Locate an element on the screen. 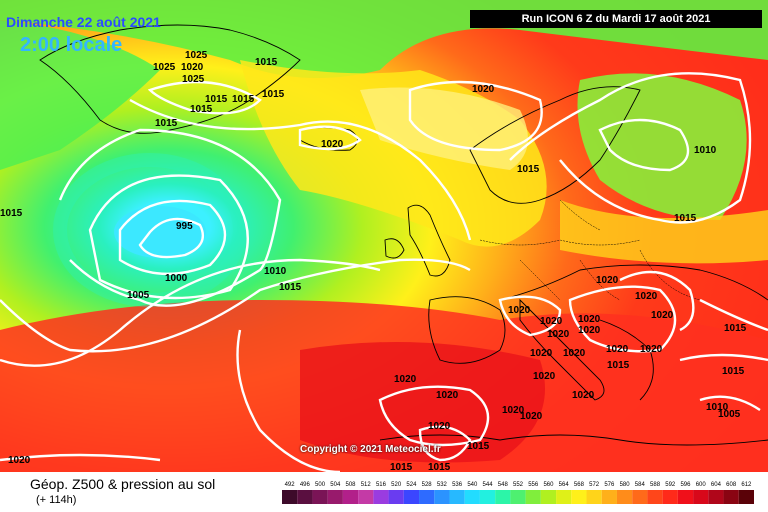  low-ring is located at coordinates (150, 230).